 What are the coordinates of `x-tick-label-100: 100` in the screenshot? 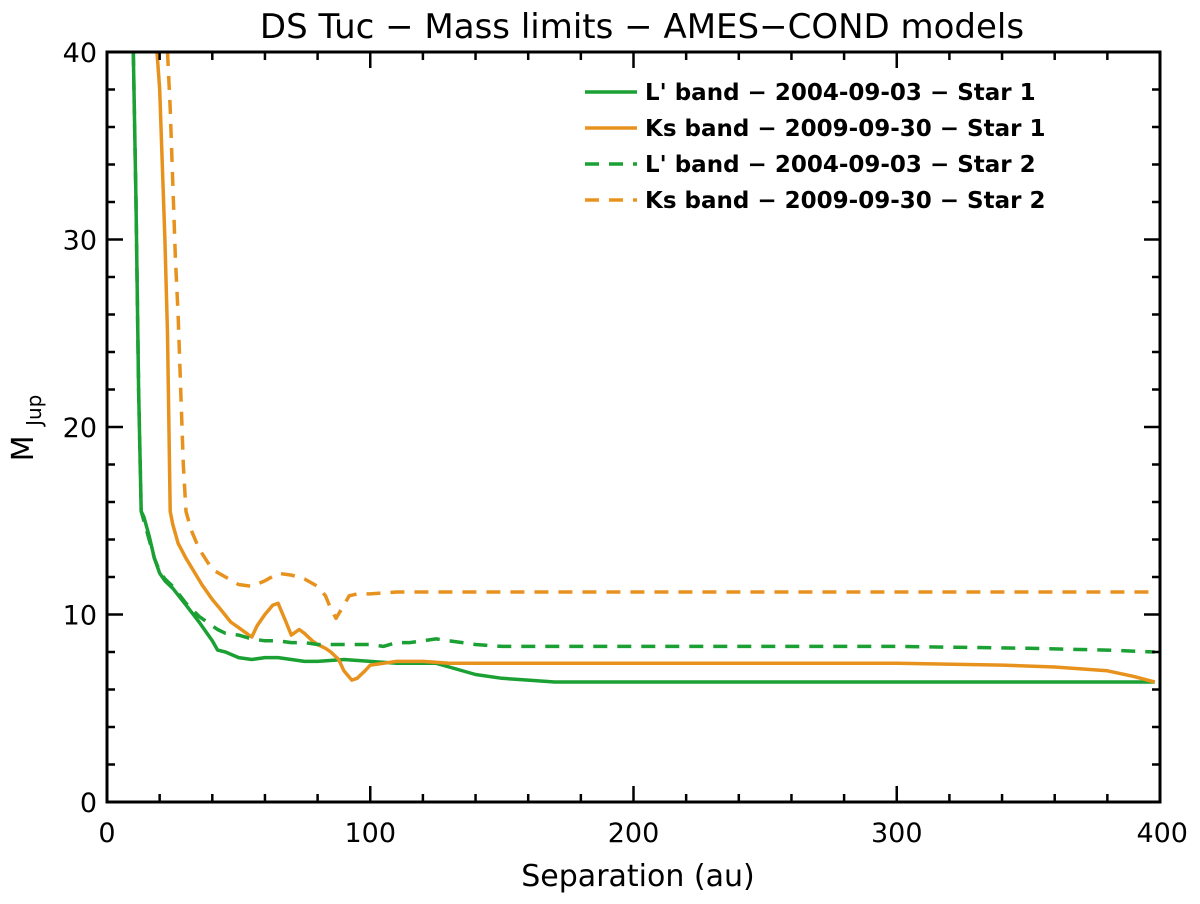 It's located at (370, 833).